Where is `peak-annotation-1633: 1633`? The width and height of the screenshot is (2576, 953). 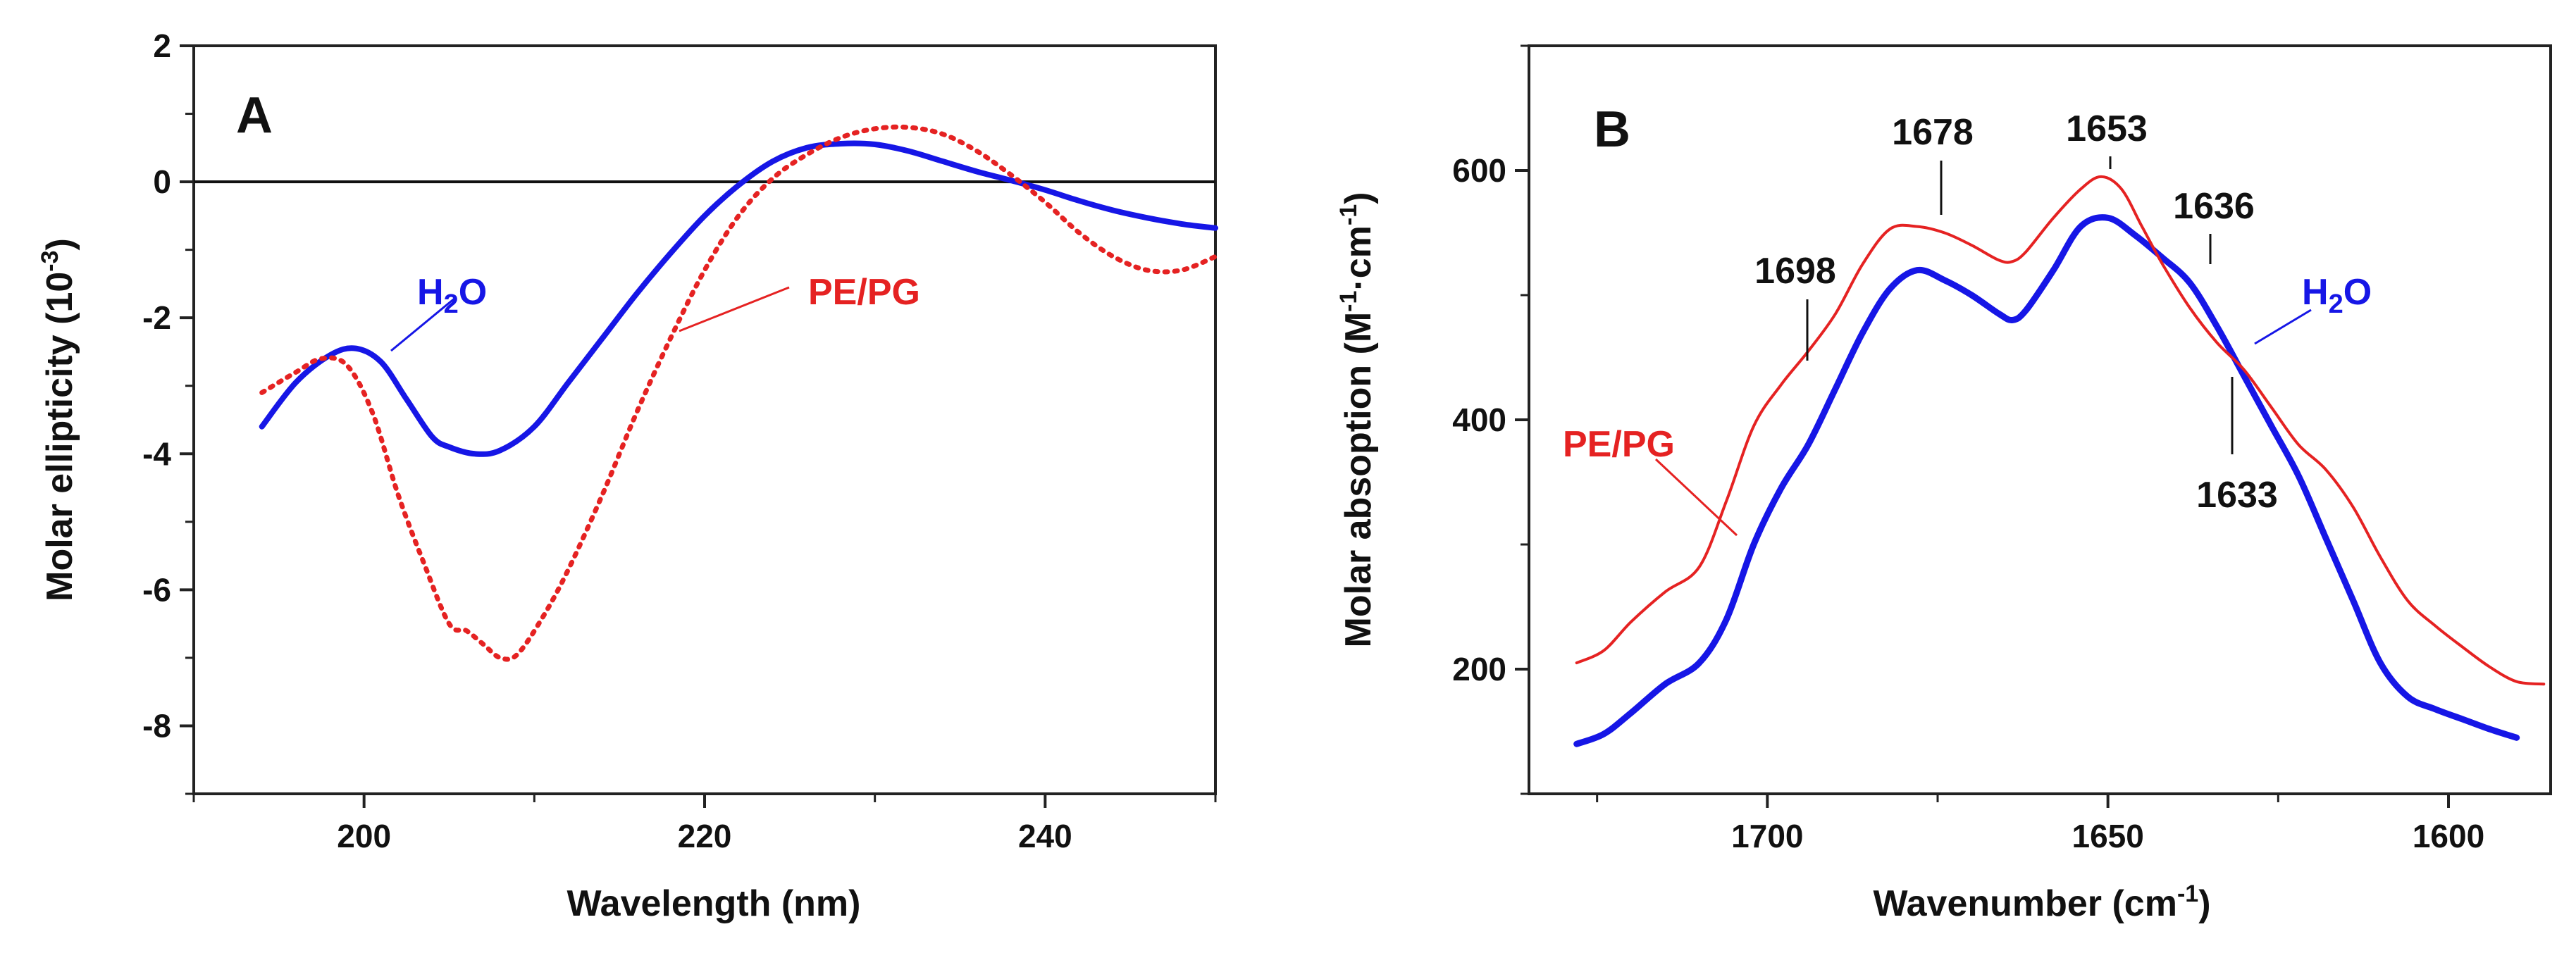 peak-annotation-1633: 1633 is located at coordinates (2237, 446).